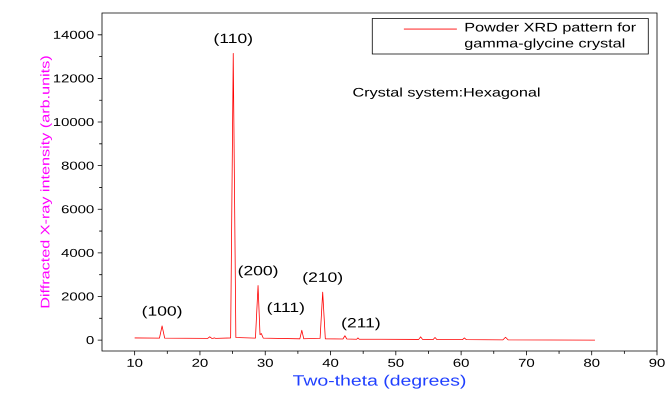 Image resolution: width=667 pixels, height=408 pixels. What do you see at coordinates (78, 209) in the screenshot?
I see `y-tick-label: 6000` at bounding box center [78, 209].